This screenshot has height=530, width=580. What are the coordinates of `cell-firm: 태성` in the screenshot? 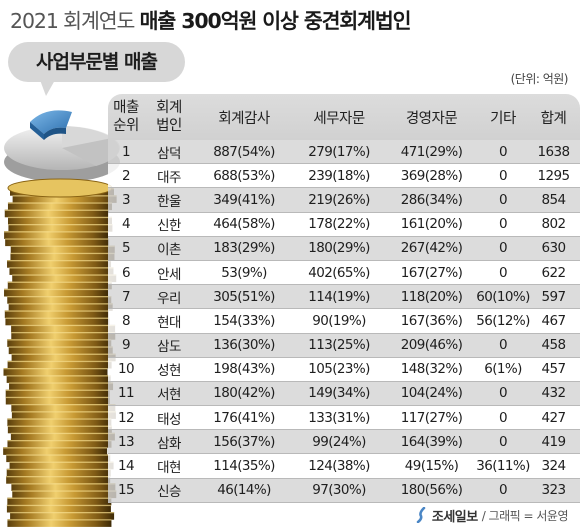 It's located at (169, 419).